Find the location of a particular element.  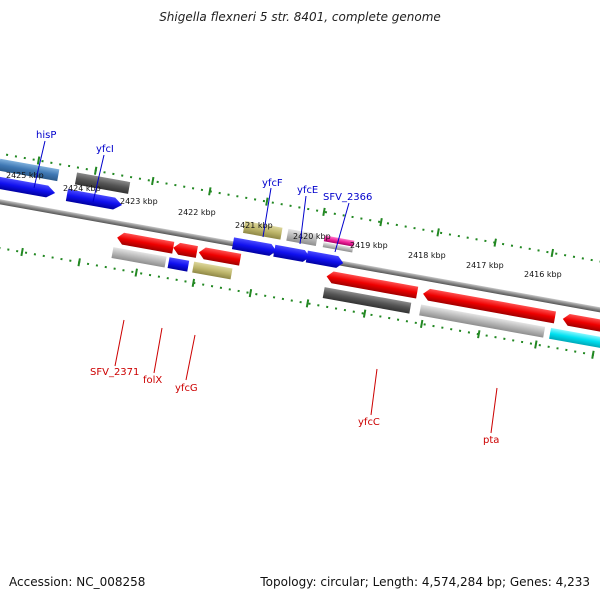

gene-folX-block is located at coordinates (178, 264).